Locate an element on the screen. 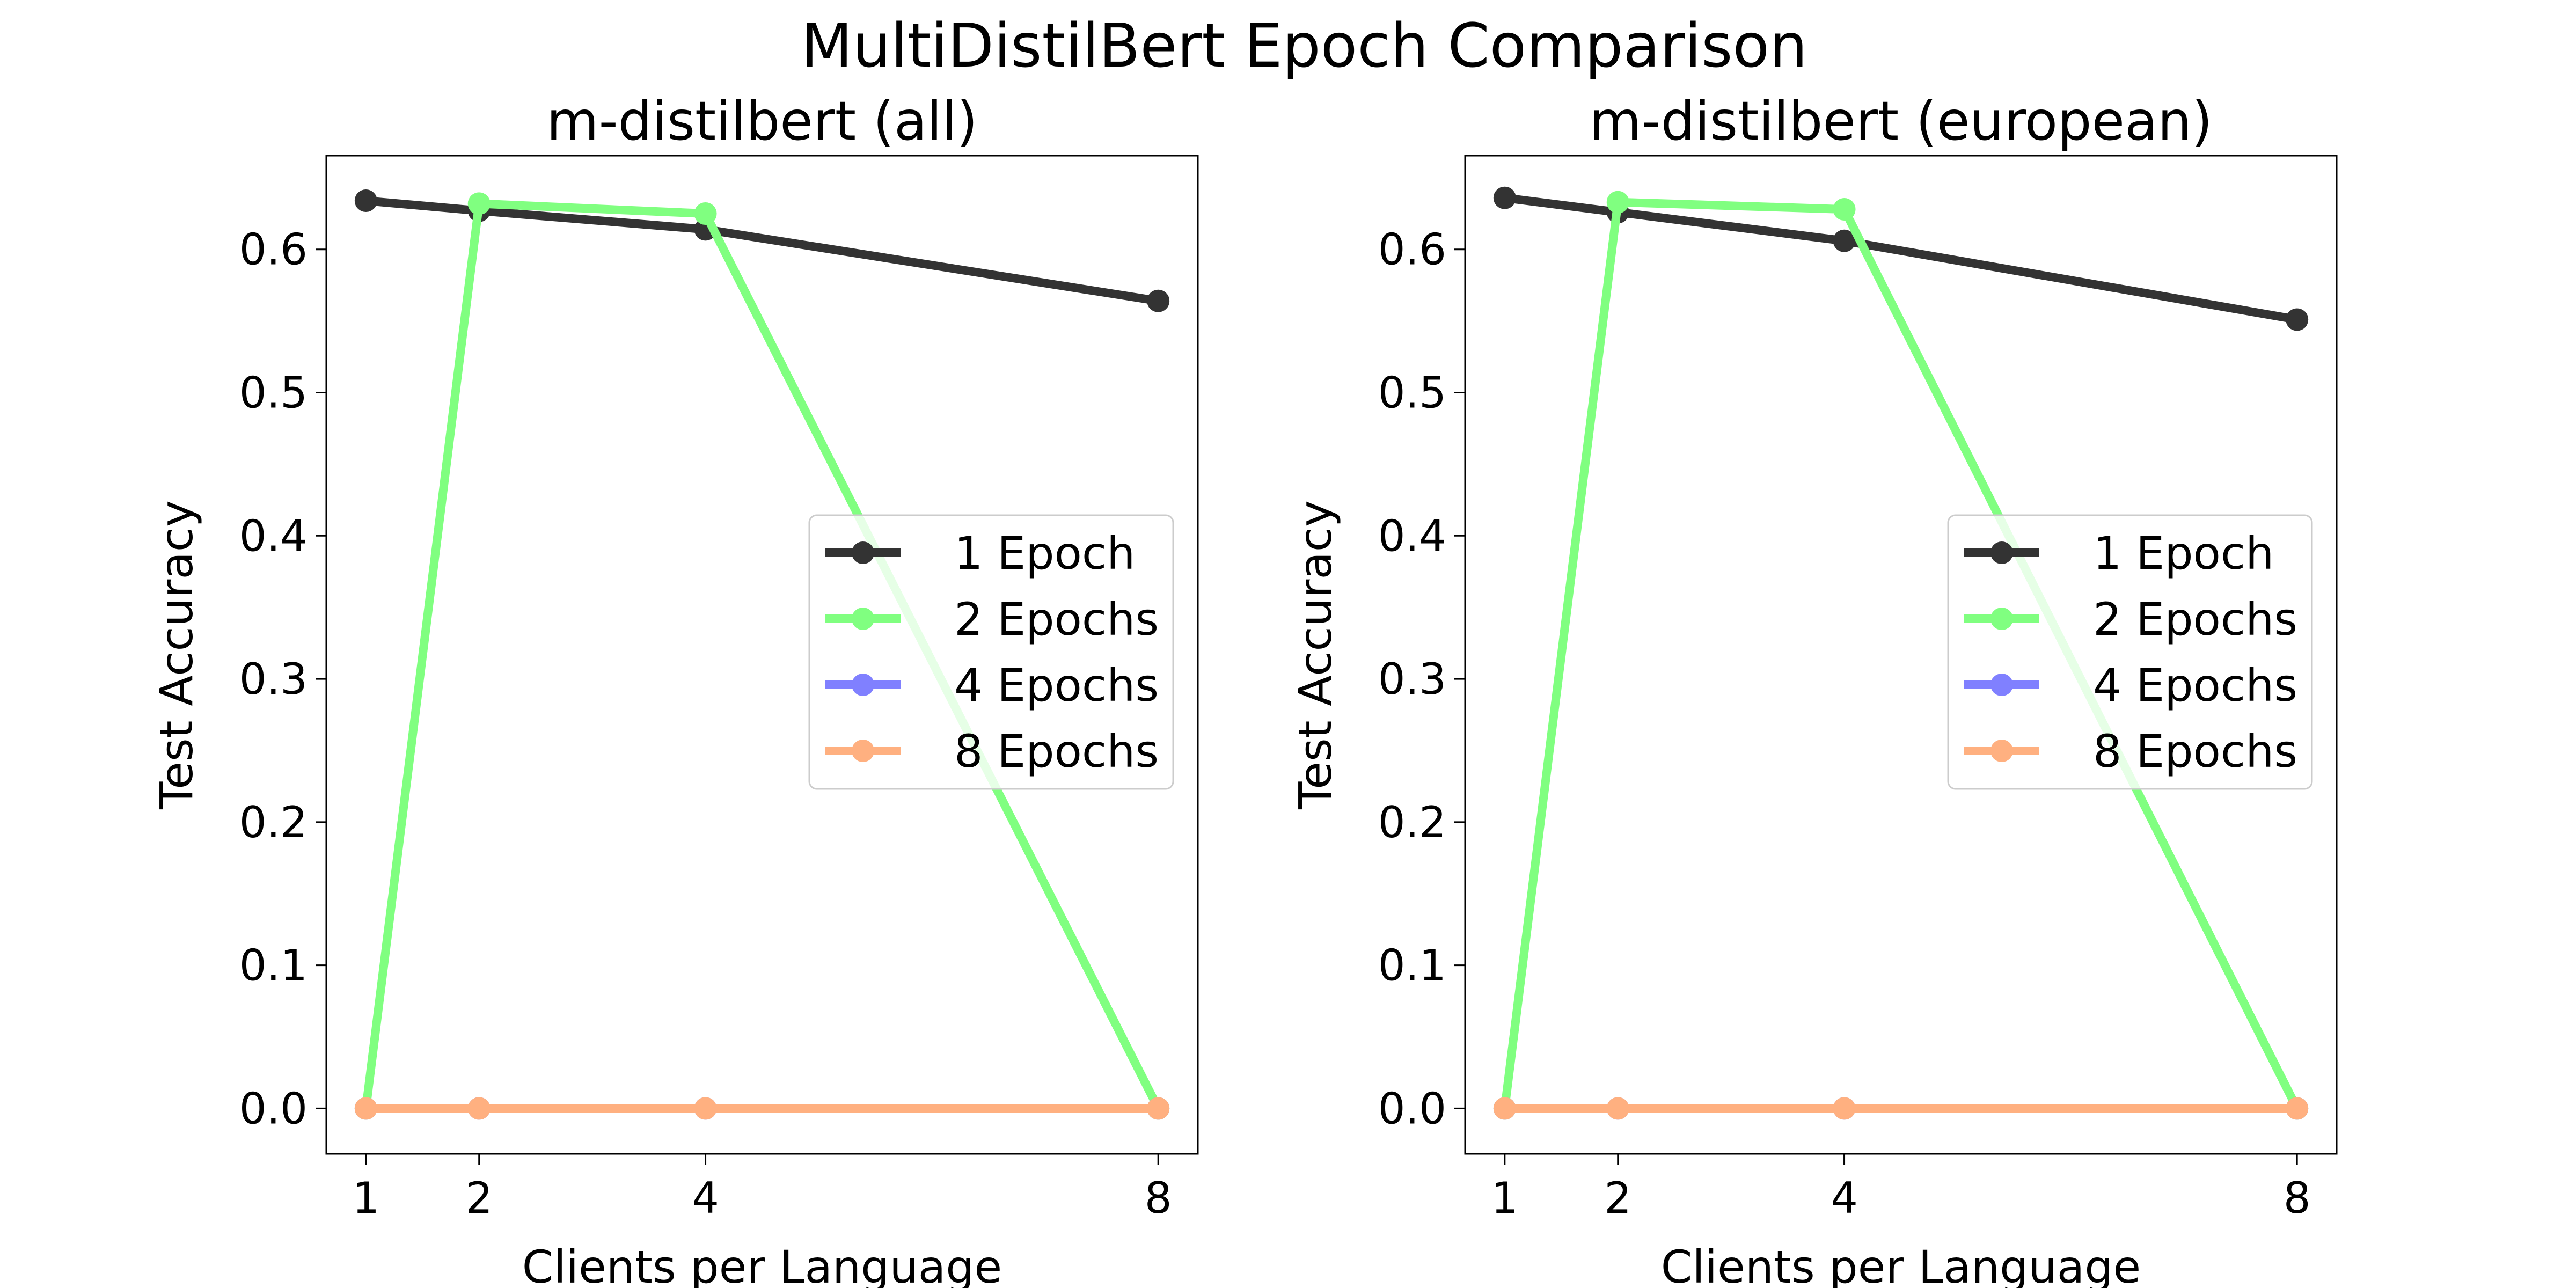 The image size is (2576, 1288). chart-title: m-distilbert (all) is located at coordinates (762, 121).